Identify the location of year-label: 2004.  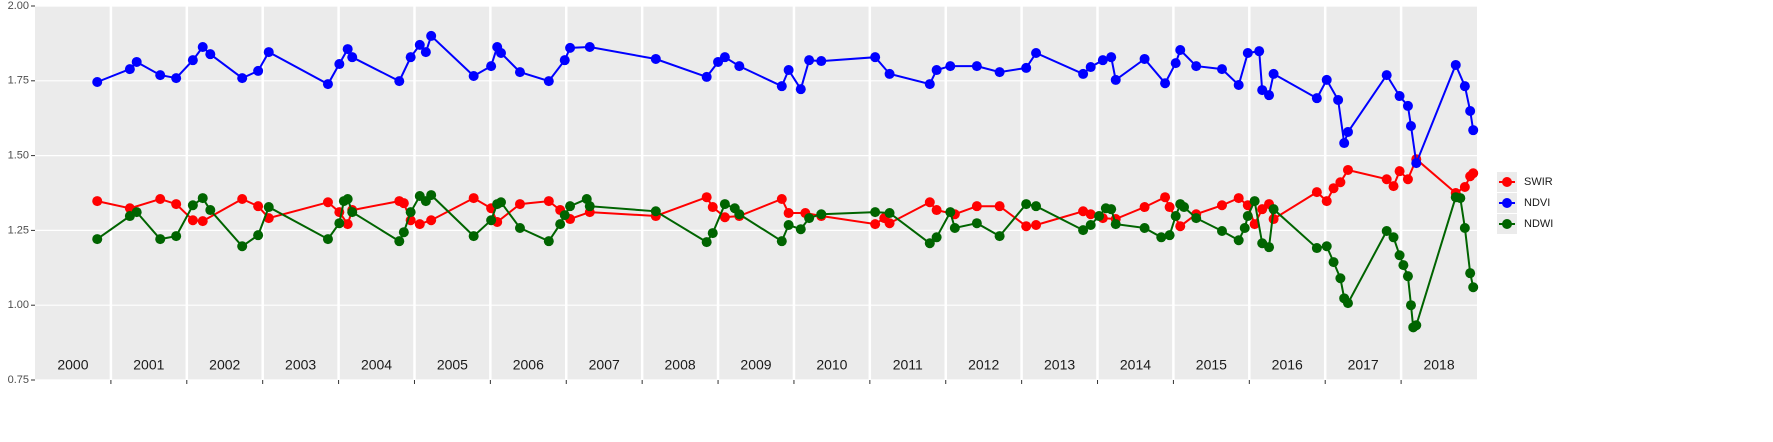
(376, 365).